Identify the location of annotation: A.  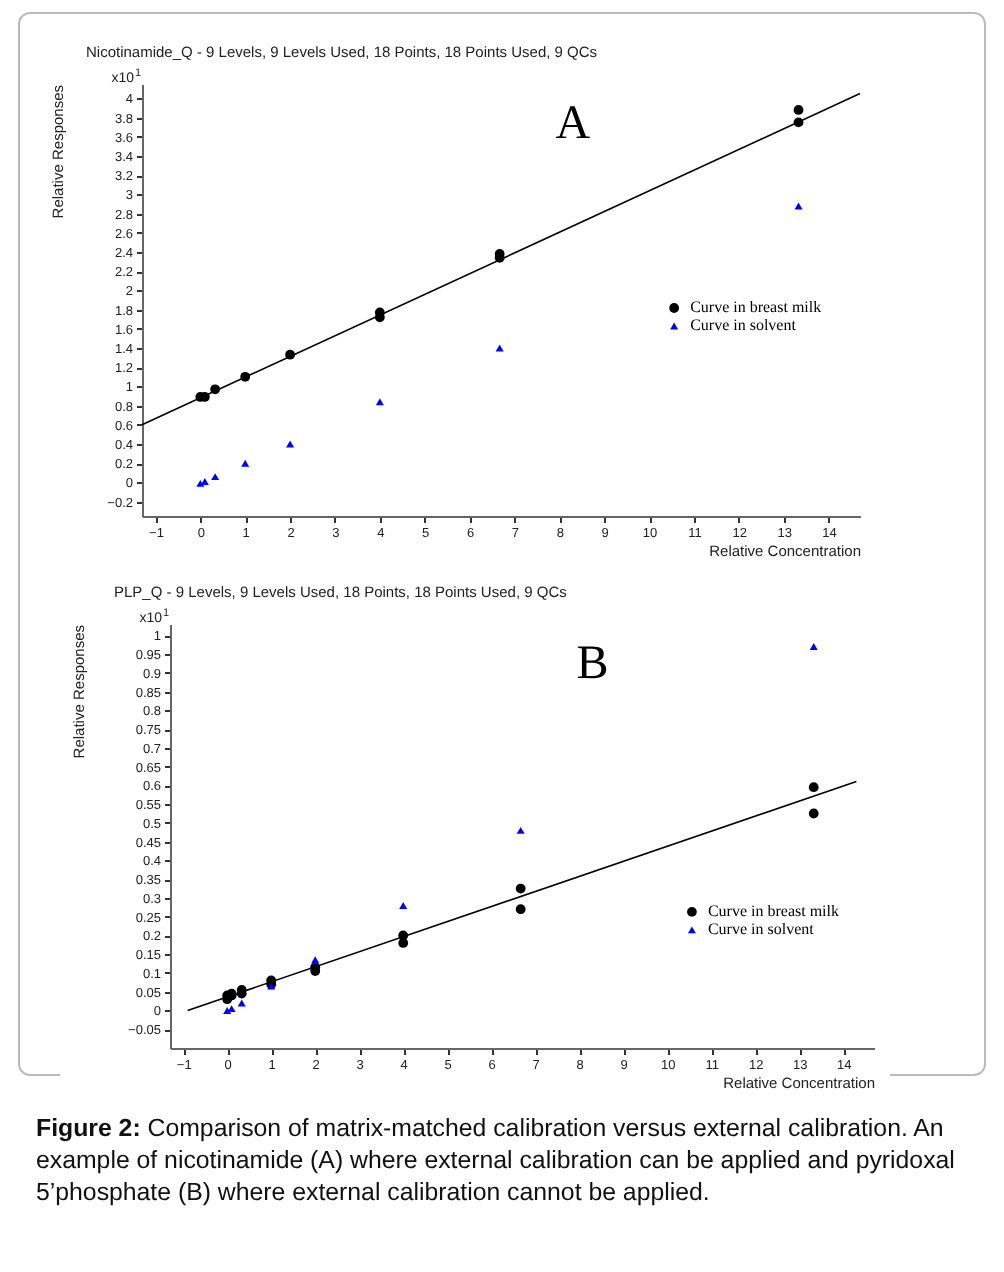
(573, 124).